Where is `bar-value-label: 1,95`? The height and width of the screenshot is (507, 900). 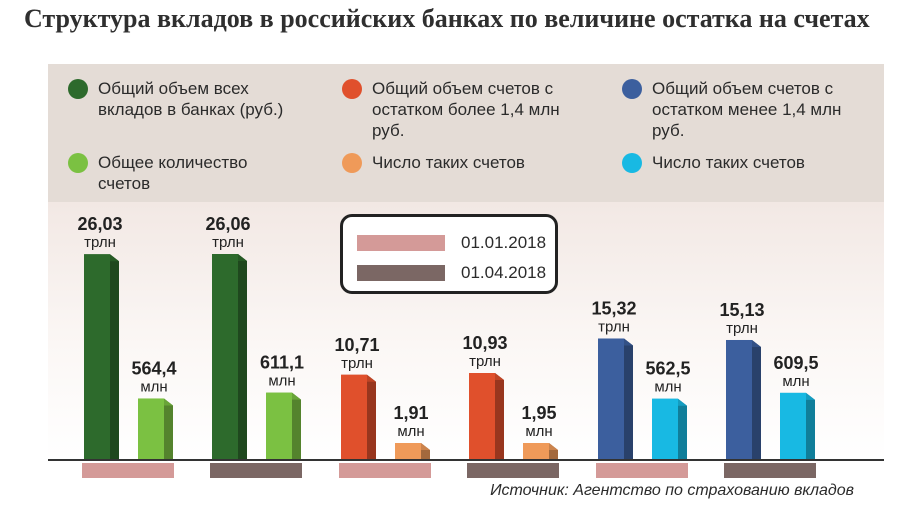 bar-value-label: 1,95 is located at coordinates (538, 413).